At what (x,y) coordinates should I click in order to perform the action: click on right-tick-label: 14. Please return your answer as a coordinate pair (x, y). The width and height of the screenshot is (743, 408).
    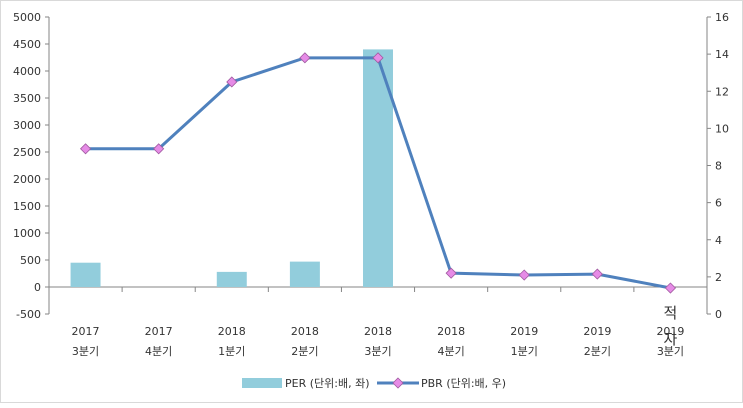
    Looking at the image, I should click on (722, 54).